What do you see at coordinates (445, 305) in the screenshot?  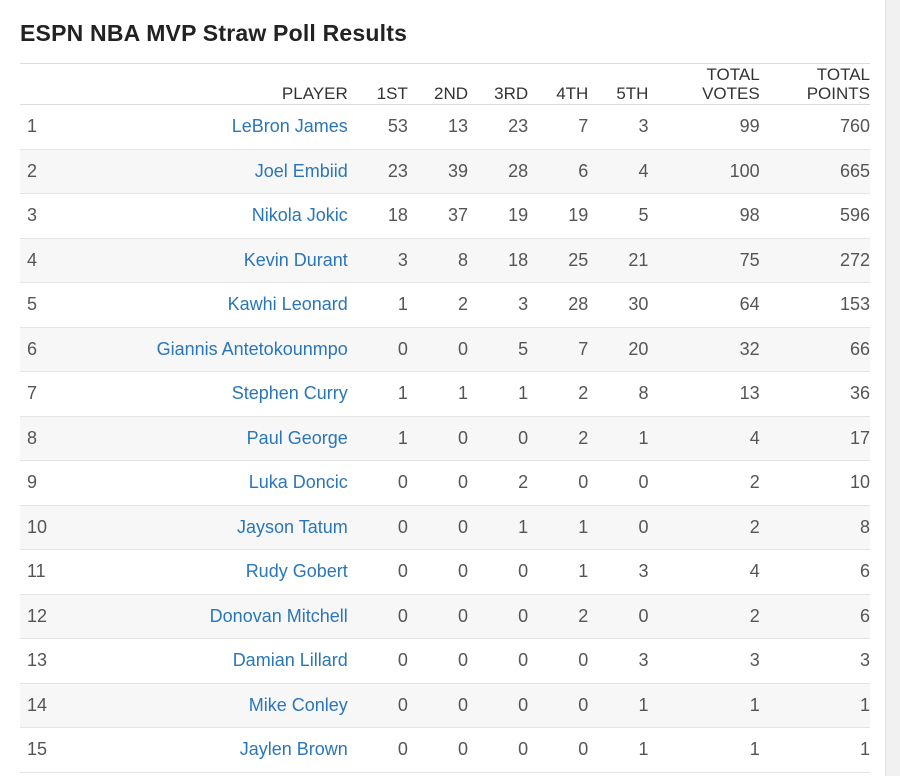 I see `table-row: 5 Kawhi Leonard 1 2 3 28 30 64 153` at bounding box center [445, 305].